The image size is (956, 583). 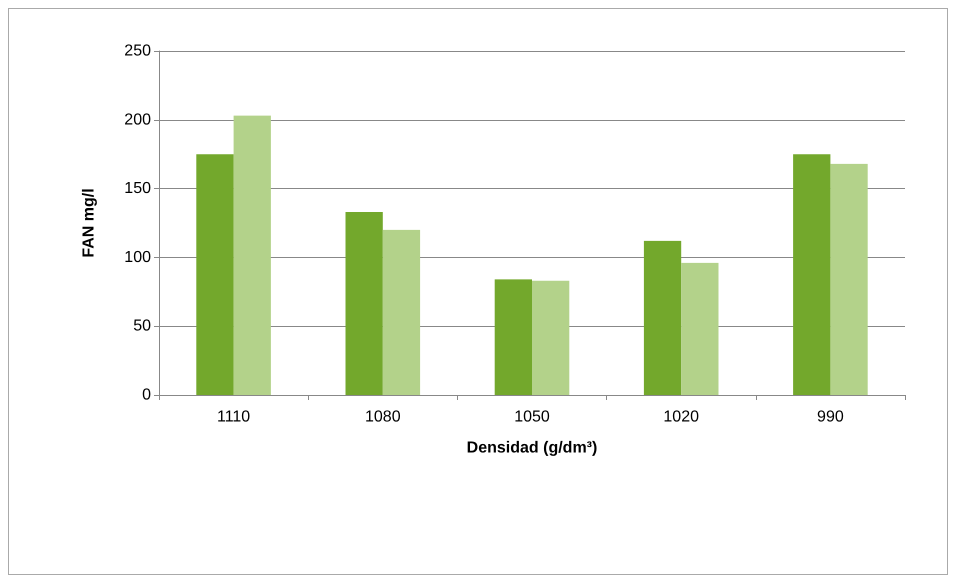 I want to click on y-axis-title: FAN mg/l, so click(x=89, y=223).